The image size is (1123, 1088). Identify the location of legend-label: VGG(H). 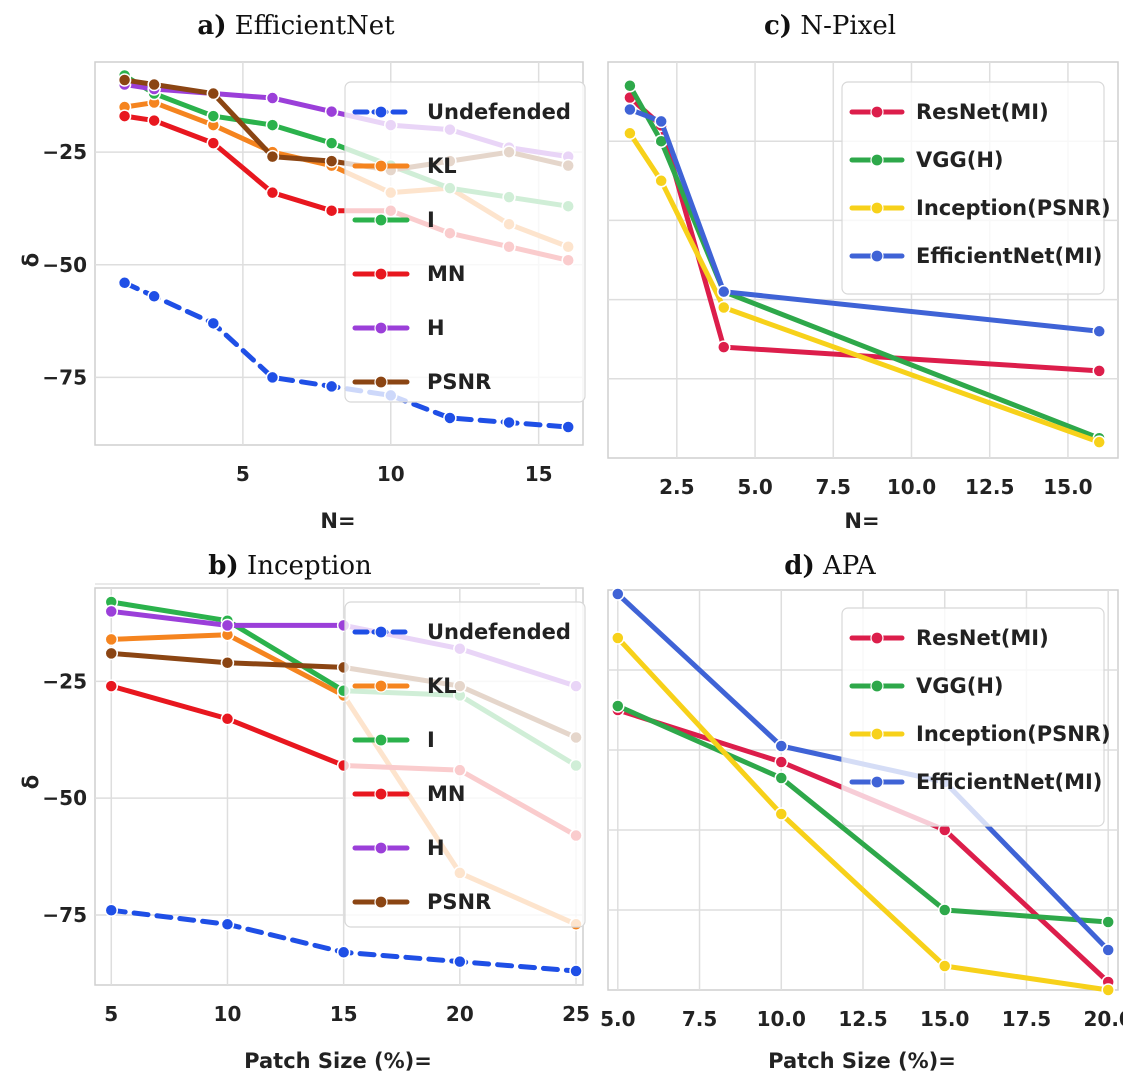
(960, 160).